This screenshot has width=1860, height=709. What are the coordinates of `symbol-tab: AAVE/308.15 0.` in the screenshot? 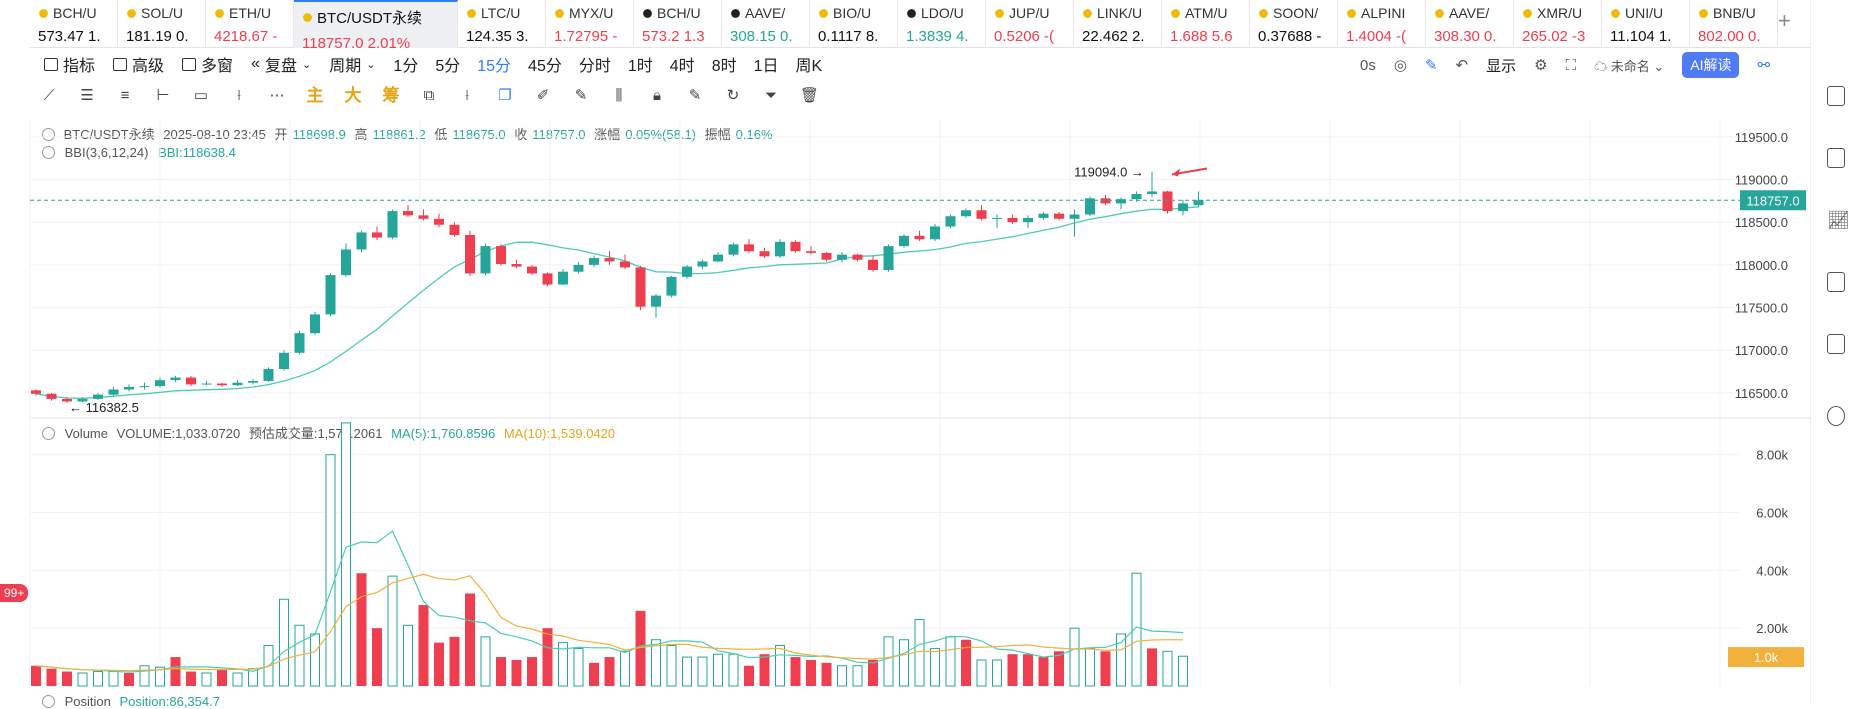 It's located at (766, 24).